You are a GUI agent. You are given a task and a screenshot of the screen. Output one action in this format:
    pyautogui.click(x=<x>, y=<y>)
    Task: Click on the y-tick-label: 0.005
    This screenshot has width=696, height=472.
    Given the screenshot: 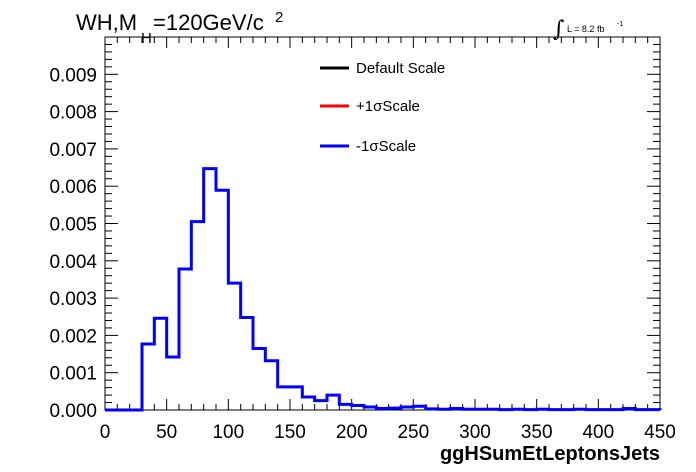 What is the action you would take?
    pyautogui.click(x=73, y=225)
    